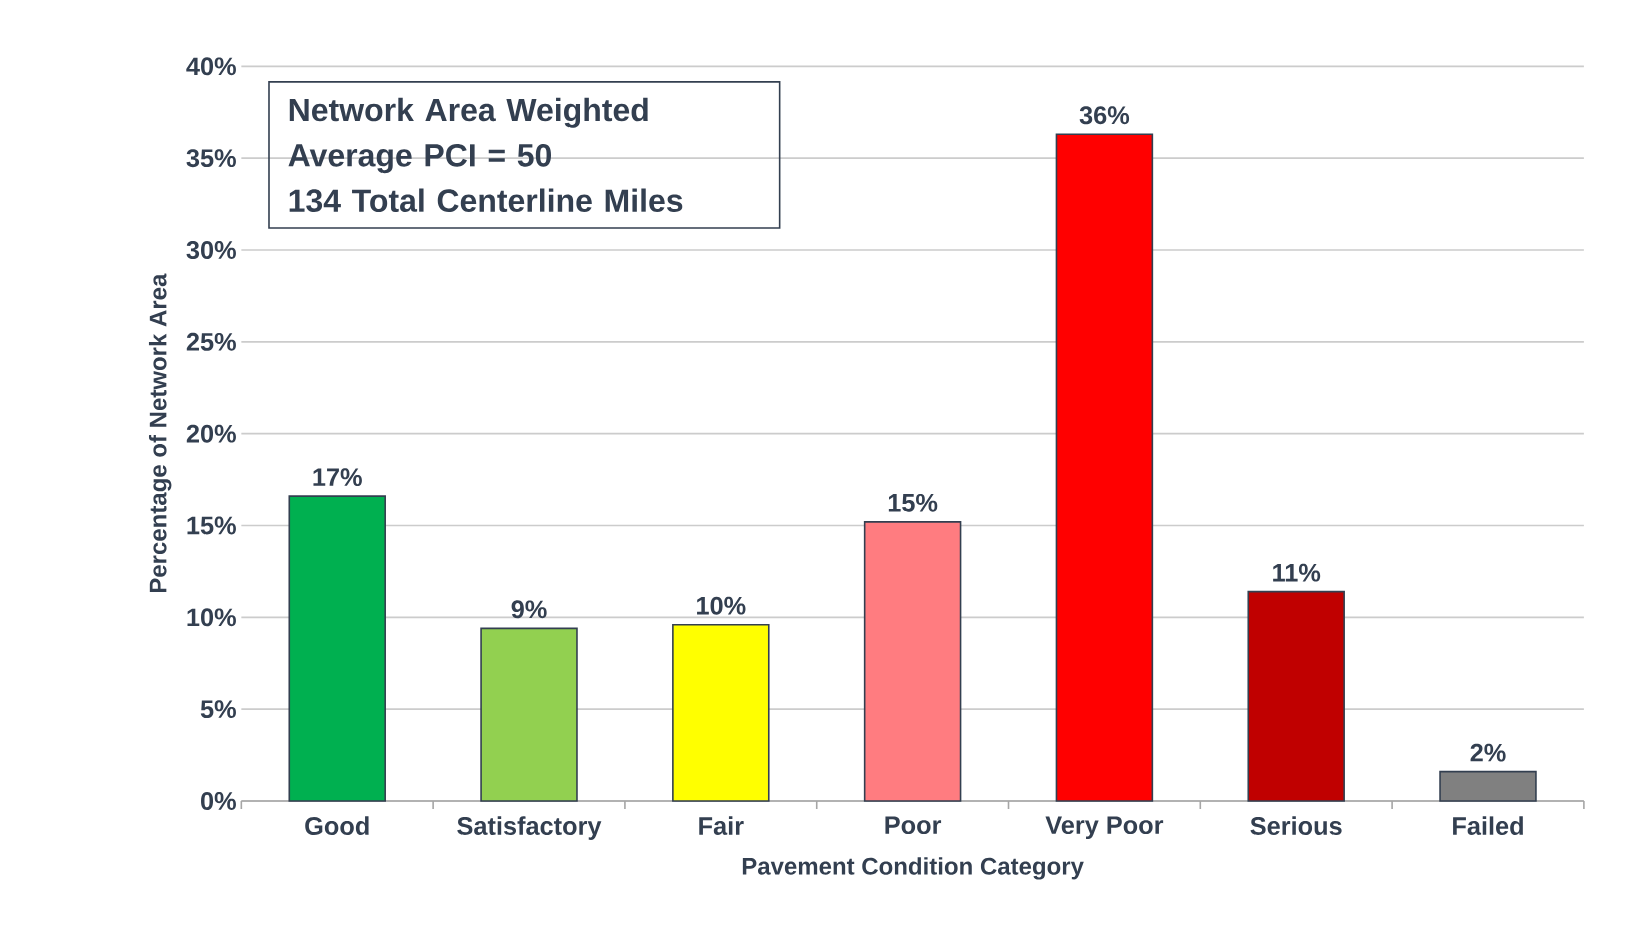 This screenshot has width=1629, height=947. What do you see at coordinates (913, 825) in the screenshot?
I see `x-tick-label: Poor` at bounding box center [913, 825].